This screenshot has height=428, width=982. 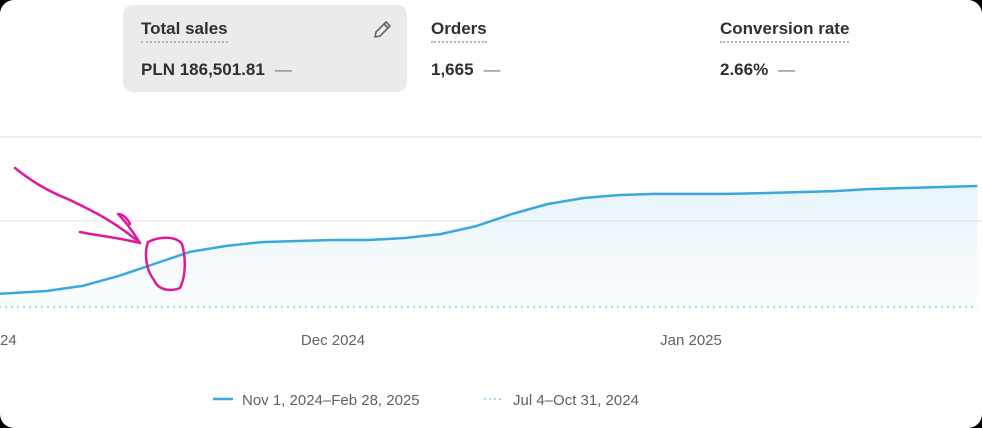 I want to click on x-tick-label: Dec 2024, so click(x=333, y=340).